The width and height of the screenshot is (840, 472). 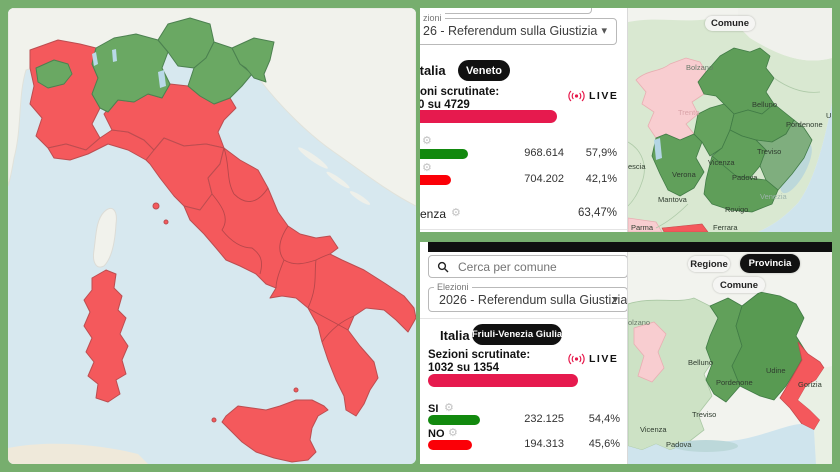 I want to click on live-badge: LIVE, so click(x=593, y=96).